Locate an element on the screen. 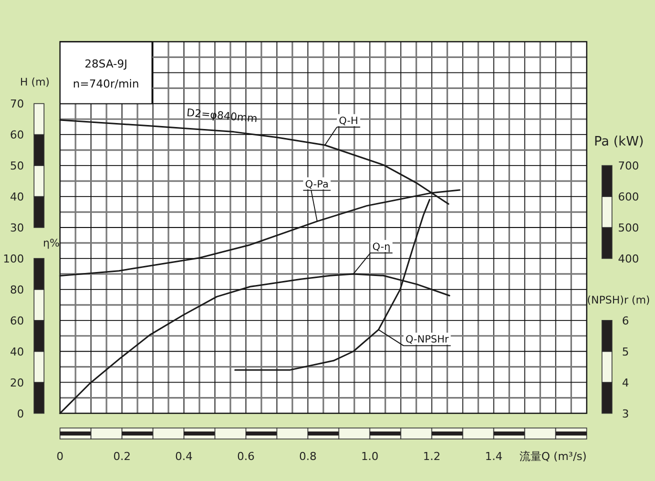 This screenshot has width=655, height=481. x-tick-label: 1.0 is located at coordinates (370, 456).